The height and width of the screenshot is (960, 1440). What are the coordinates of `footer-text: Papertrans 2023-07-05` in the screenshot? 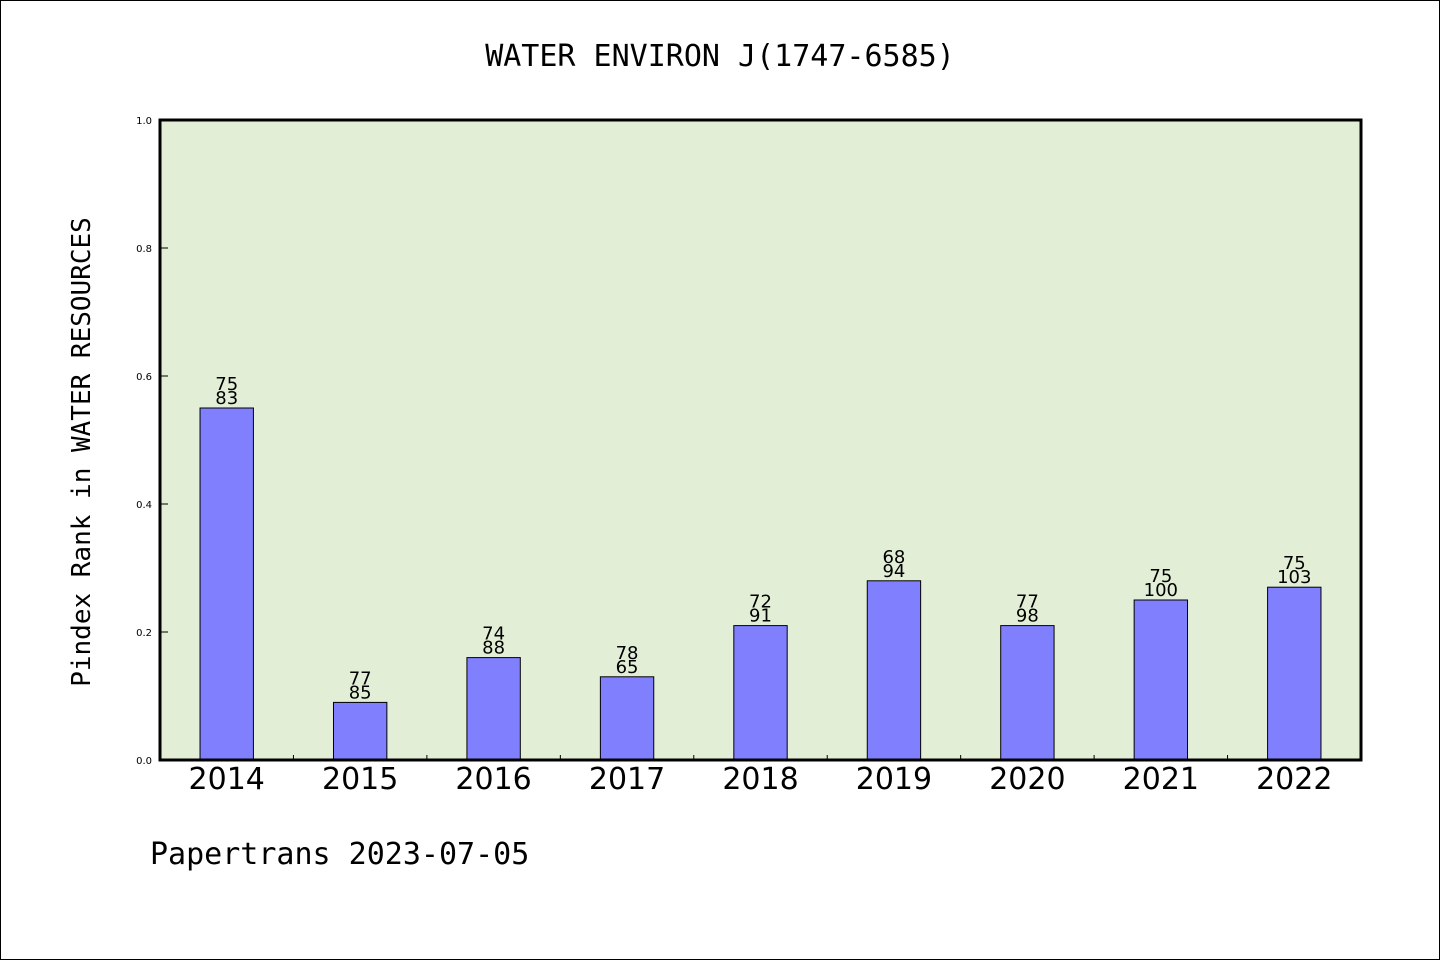 It's located at (339, 854).